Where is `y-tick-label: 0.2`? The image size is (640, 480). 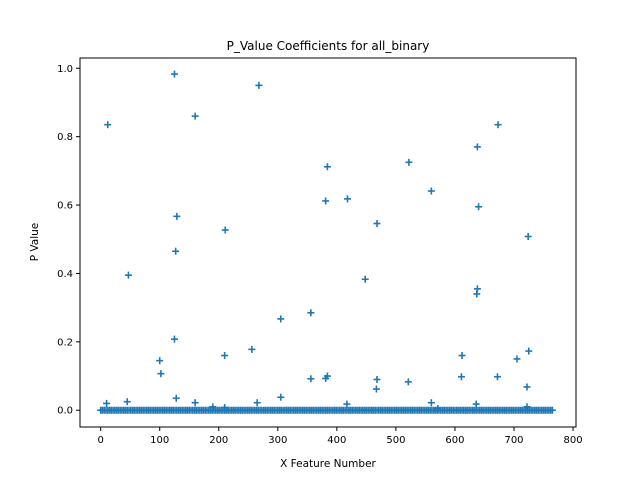 y-tick-label: 0.2 is located at coordinates (65, 342).